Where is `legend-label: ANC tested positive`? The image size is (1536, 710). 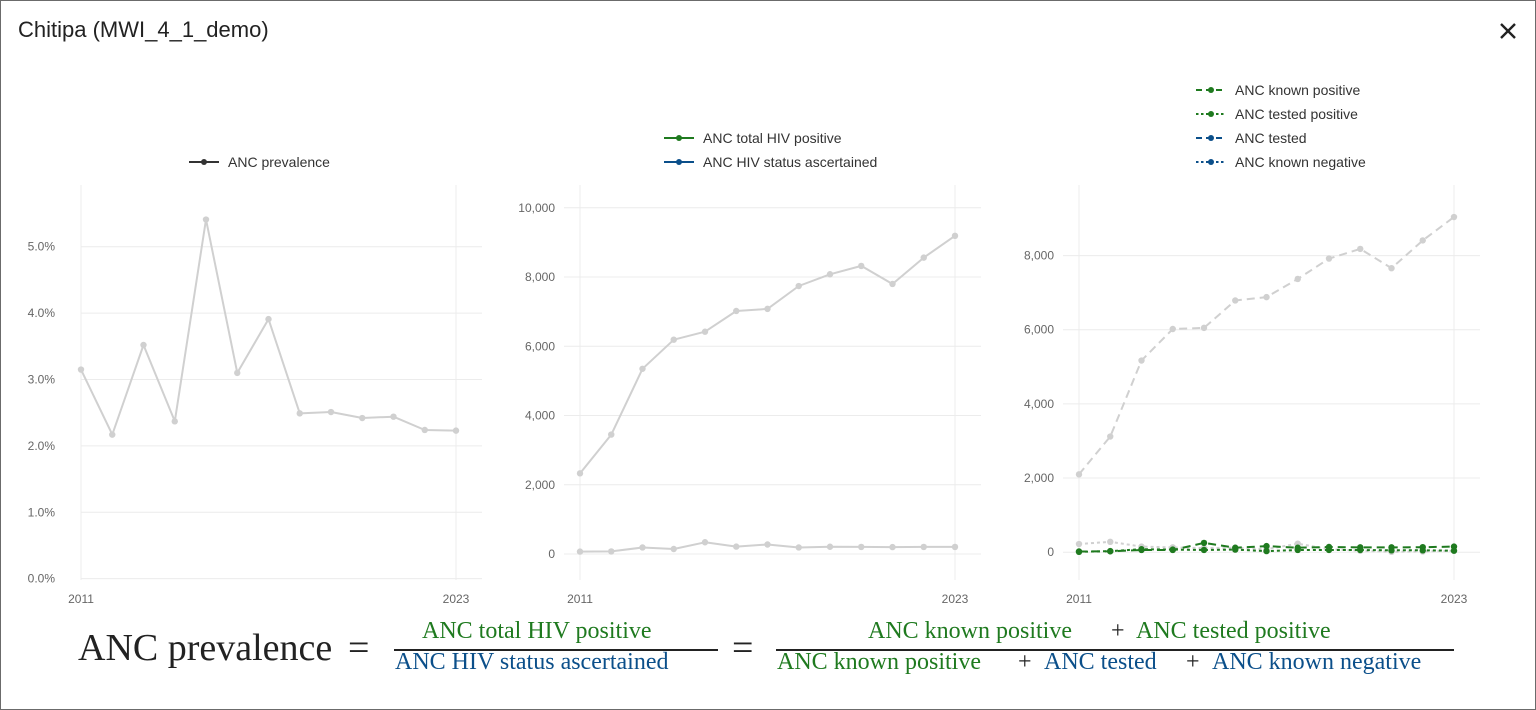 legend-label: ANC tested positive is located at coordinates (1296, 114).